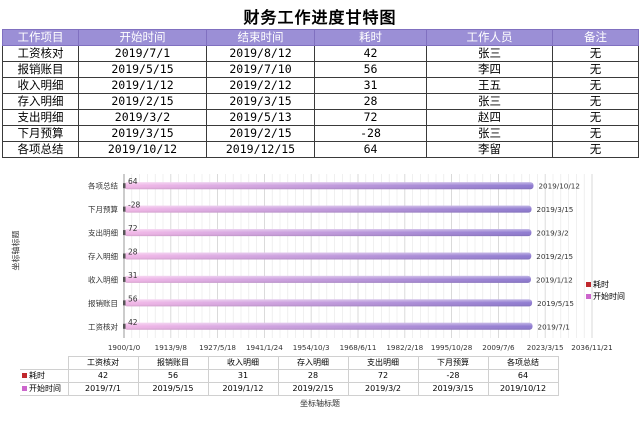 The image size is (640, 421). Describe the element at coordinates (124, 347) in the screenshot. I see `x-tick-label: 1900/1/0` at that location.